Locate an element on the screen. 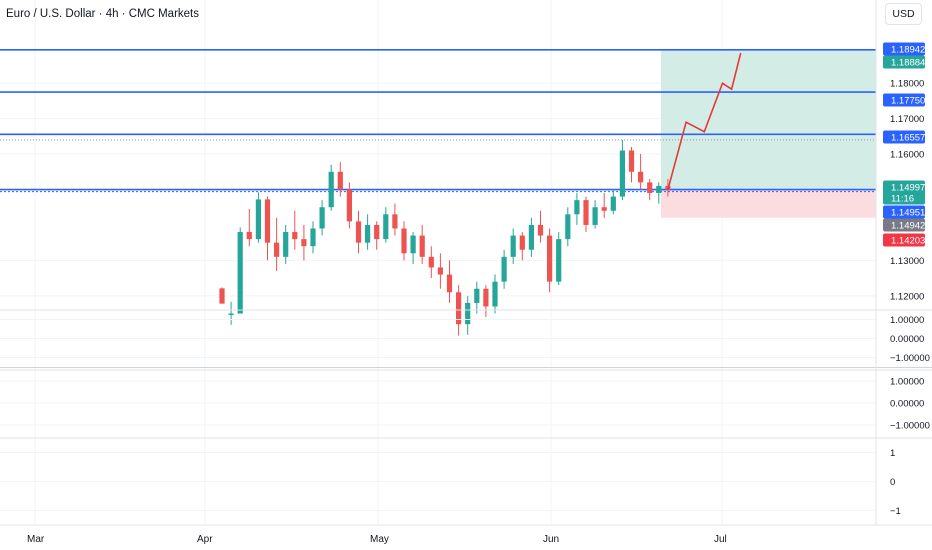 The image size is (932, 550). y-tick-label: 1.13000 is located at coordinates (907, 261).